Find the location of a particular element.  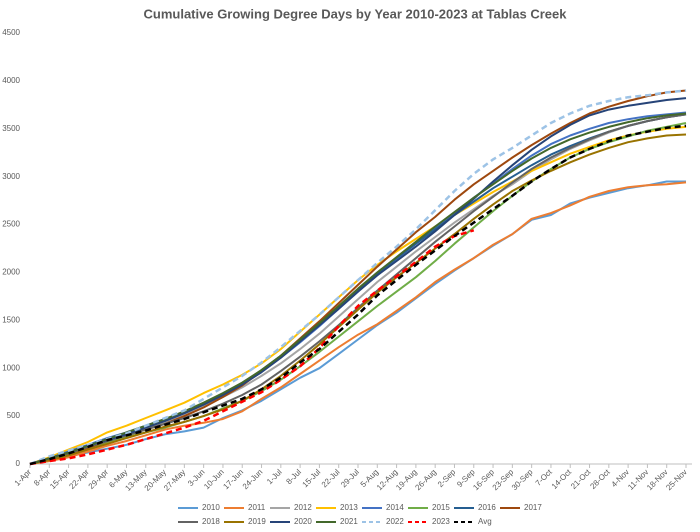

y-tick-label: 3000 is located at coordinates (11, 176).